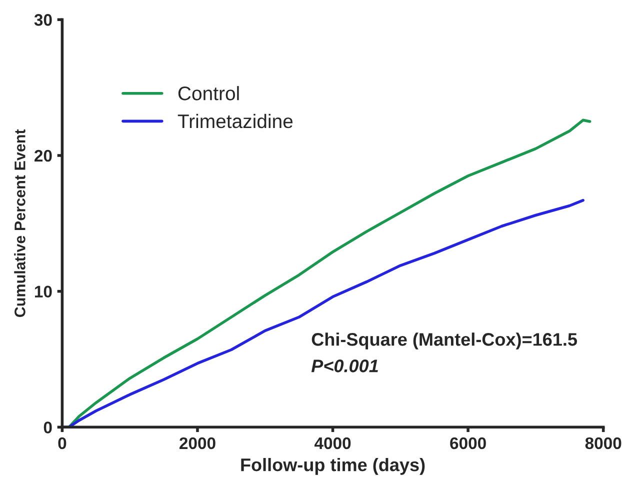 This screenshot has width=622, height=491. Describe the element at coordinates (603, 443) in the screenshot. I see `x-tick-label: 8000` at that location.